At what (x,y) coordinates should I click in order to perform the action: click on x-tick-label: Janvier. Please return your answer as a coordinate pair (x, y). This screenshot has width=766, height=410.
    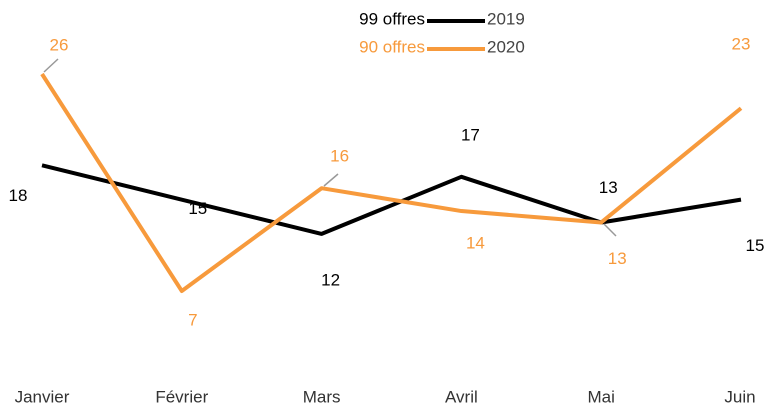
    Looking at the image, I should click on (42, 396).